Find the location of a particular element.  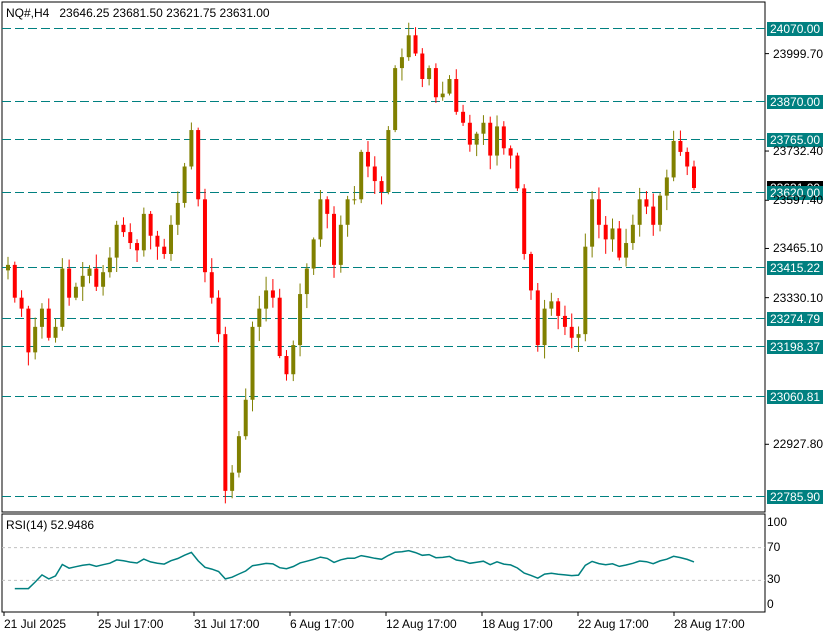

price-tick-label: 23732.40 is located at coordinates (798, 151).